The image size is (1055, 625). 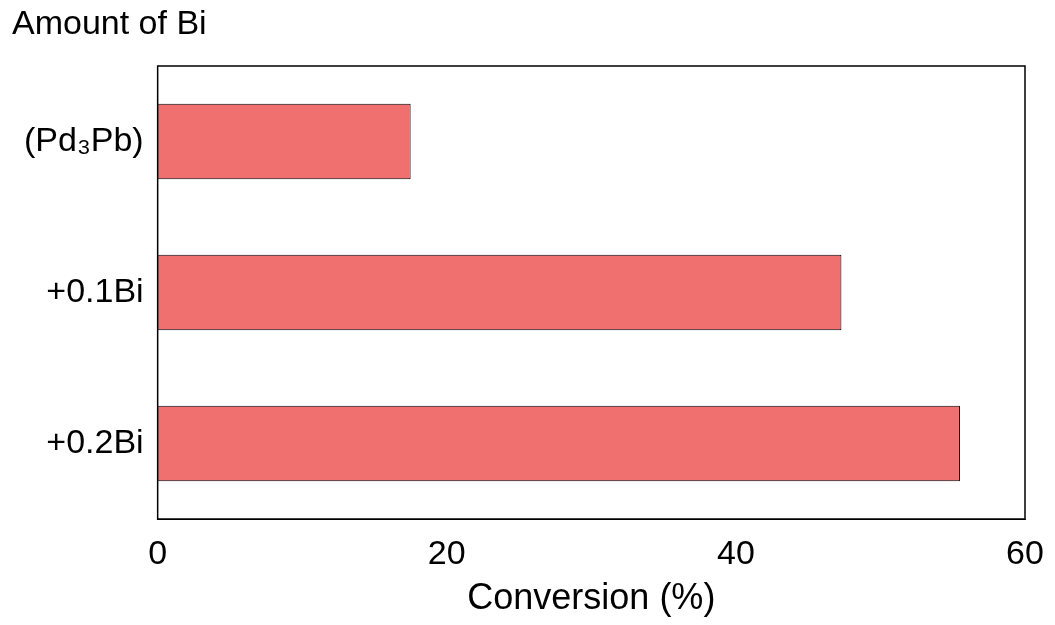 I want to click on x-tick-label: 60, so click(x=1025, y=551).